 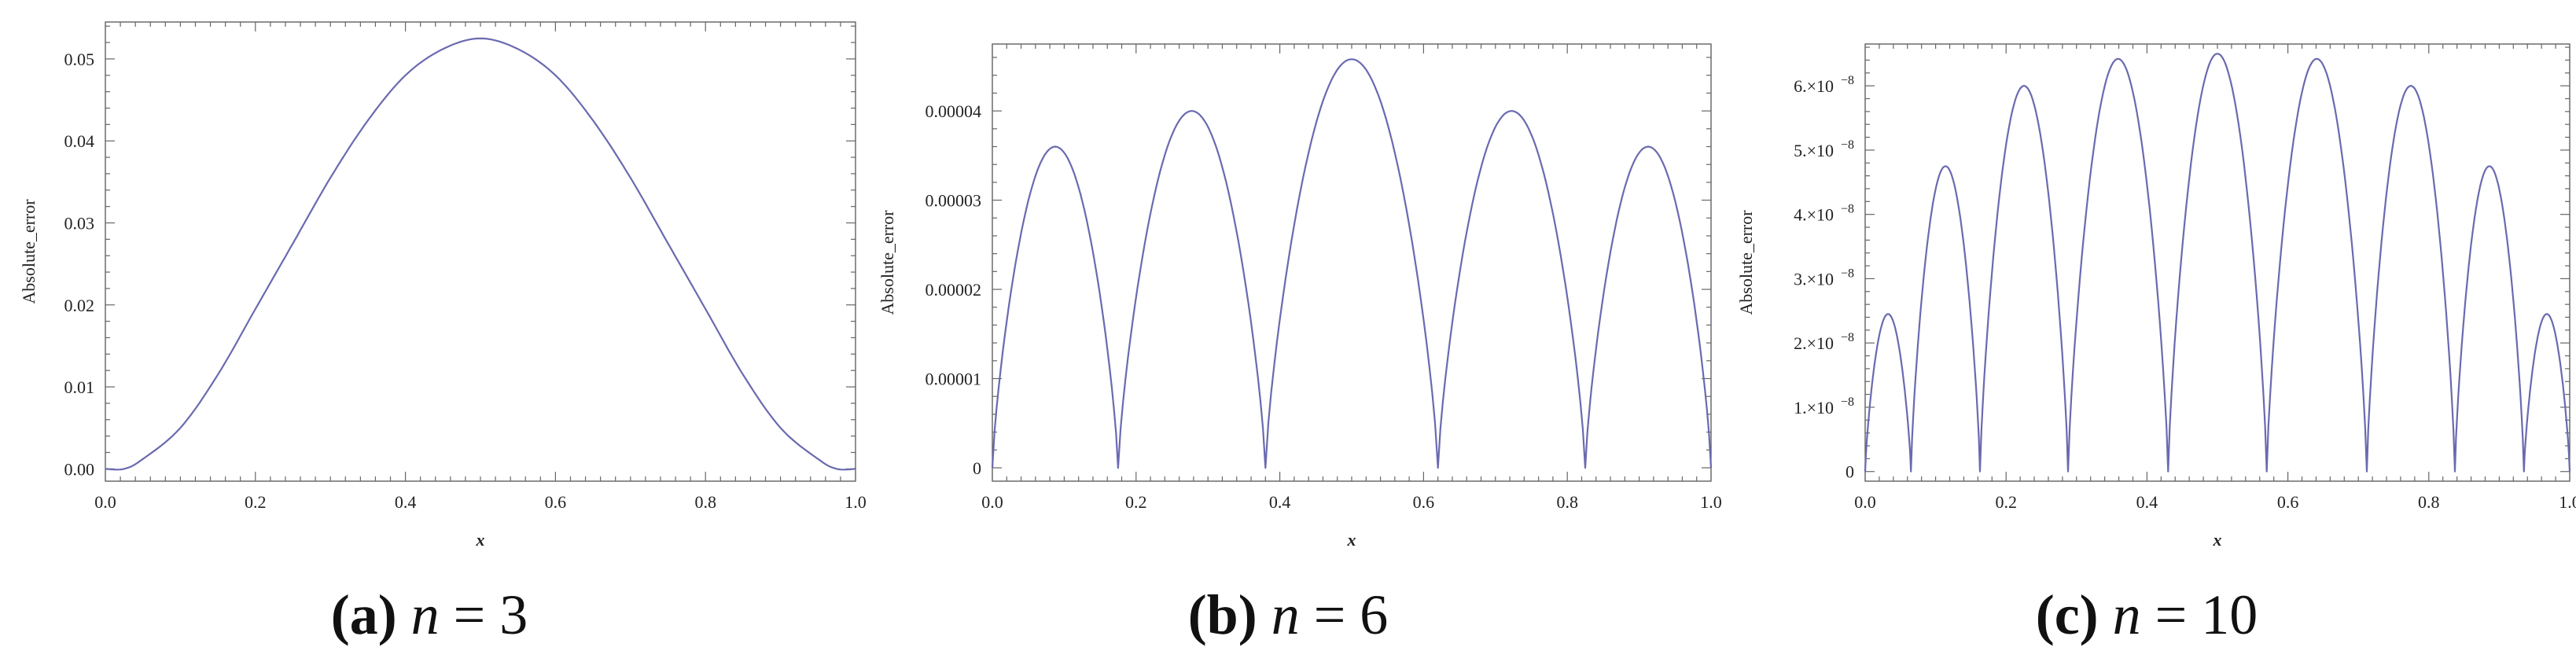 What do you see at coordinates (556, 502) in the screenshot?
I see `chart-a-x-tick-label: 0.6` at bounding box center [556, 502].